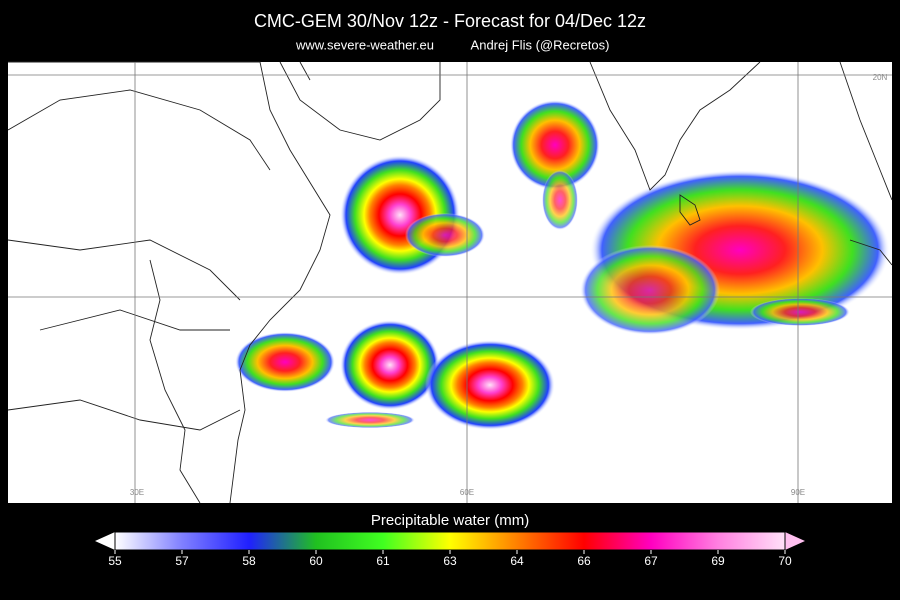  I want to click on source: www.severe-weather.eu, so click(364, 44).